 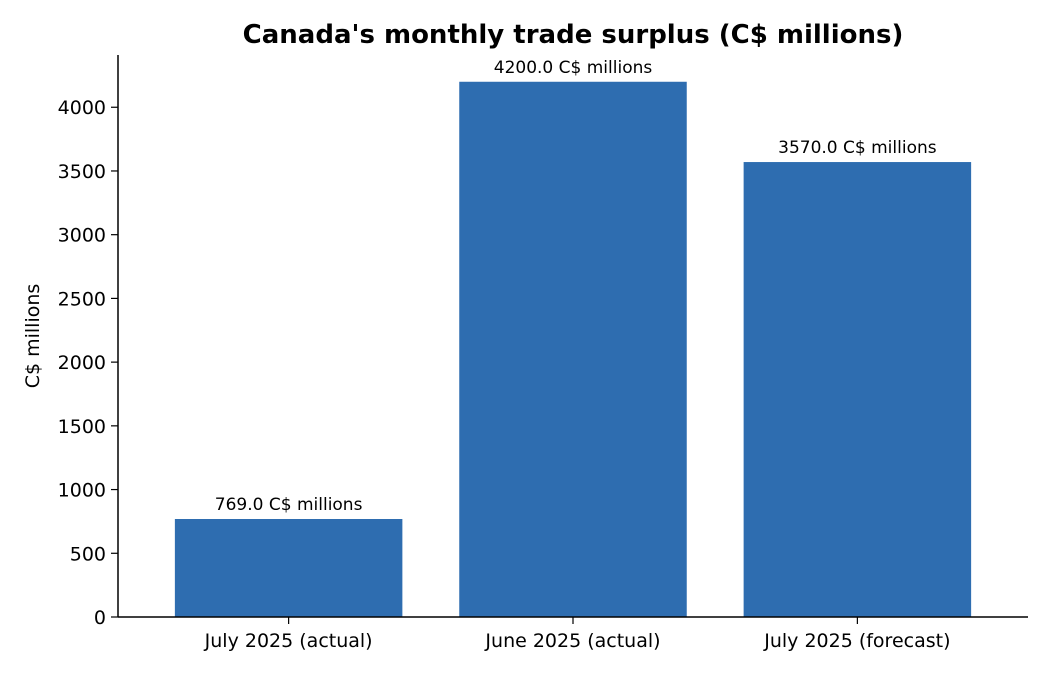 I want to click on bar-data-label: 769.0 C$ millions, so click(x=289, y=505).